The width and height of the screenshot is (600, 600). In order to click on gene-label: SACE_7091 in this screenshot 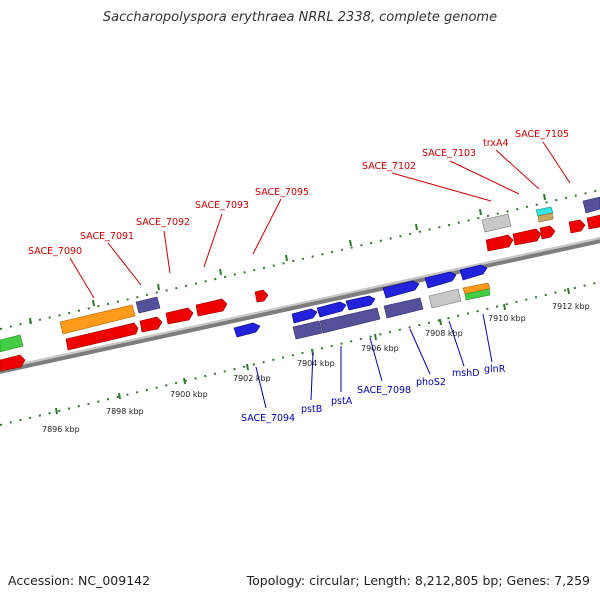, I will do `click(107, 236)`.